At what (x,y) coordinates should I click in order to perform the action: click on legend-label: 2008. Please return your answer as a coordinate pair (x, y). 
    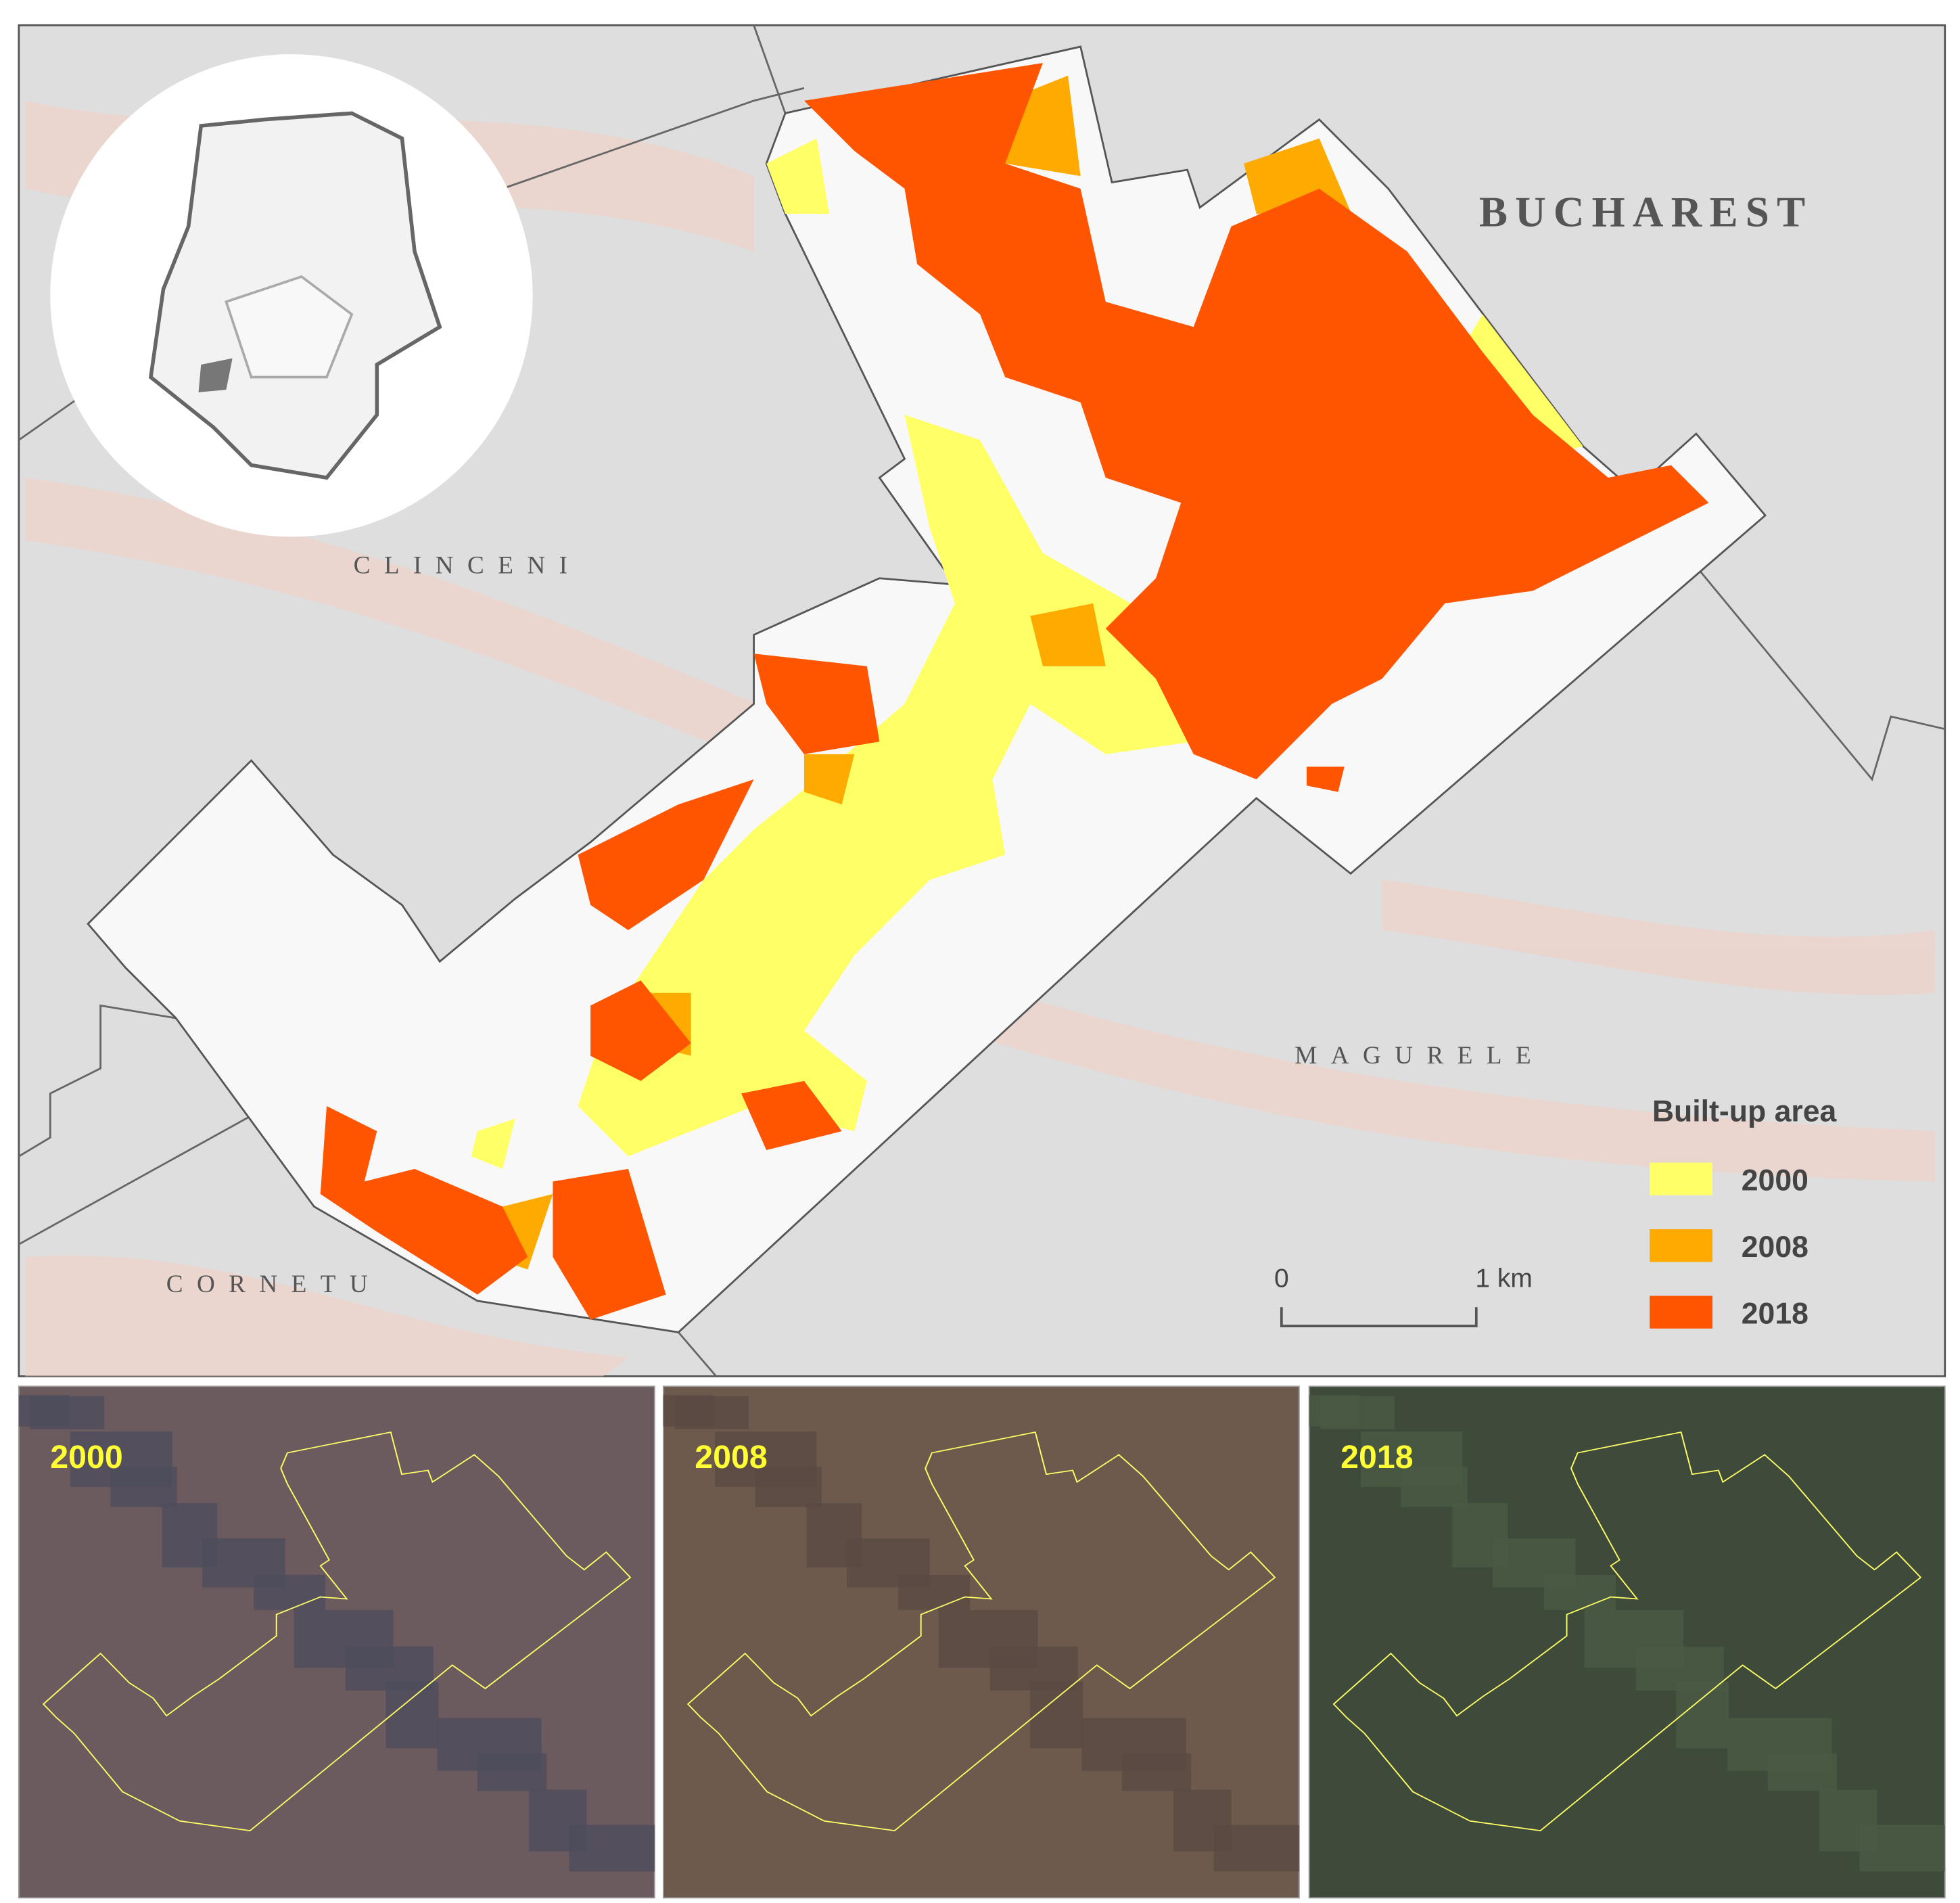
    Looking at the image, I should click on (1776, 1247).